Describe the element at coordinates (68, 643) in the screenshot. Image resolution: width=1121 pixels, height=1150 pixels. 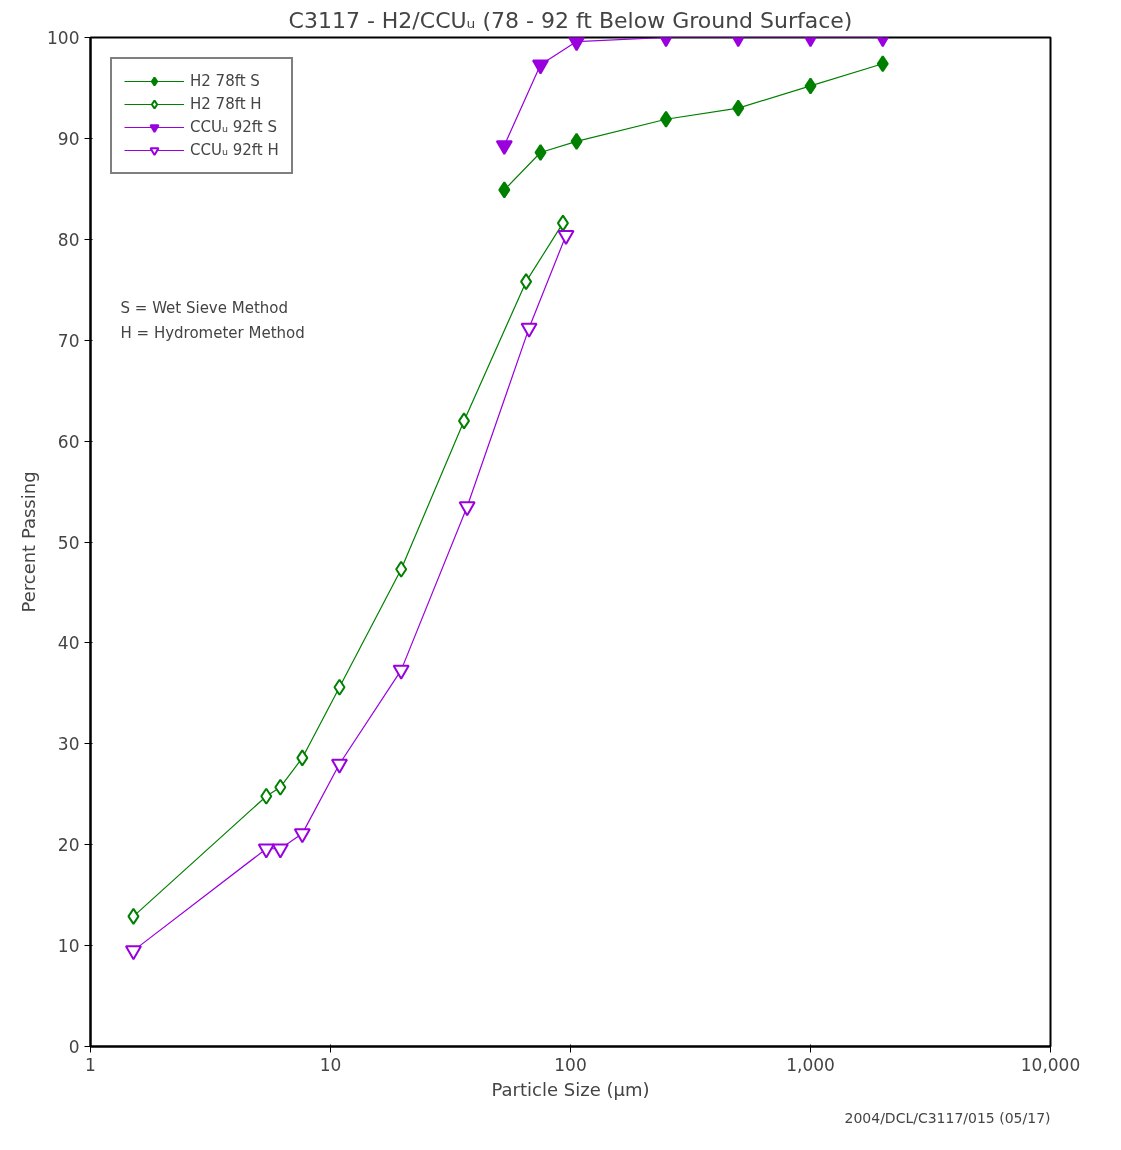
I see `y-tick-label: 40` at that location.